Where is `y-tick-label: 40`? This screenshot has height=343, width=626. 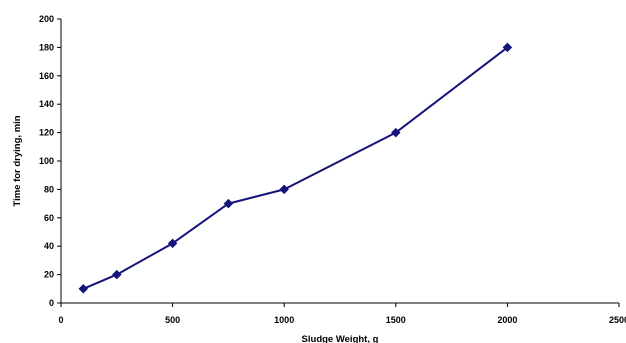 y-tick-label: 40 is located at coordinates (49, 246).